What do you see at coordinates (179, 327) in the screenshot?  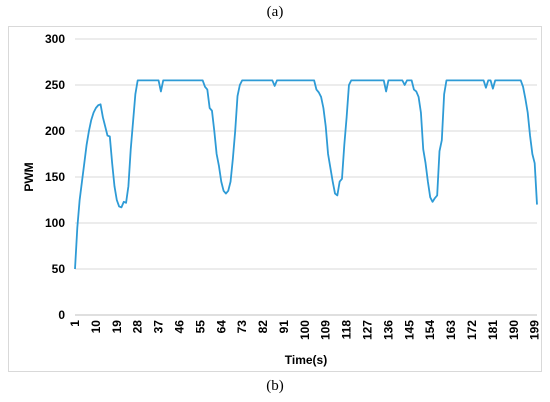 I see `x-tick-label: 46` at bounding box center [179, 327].